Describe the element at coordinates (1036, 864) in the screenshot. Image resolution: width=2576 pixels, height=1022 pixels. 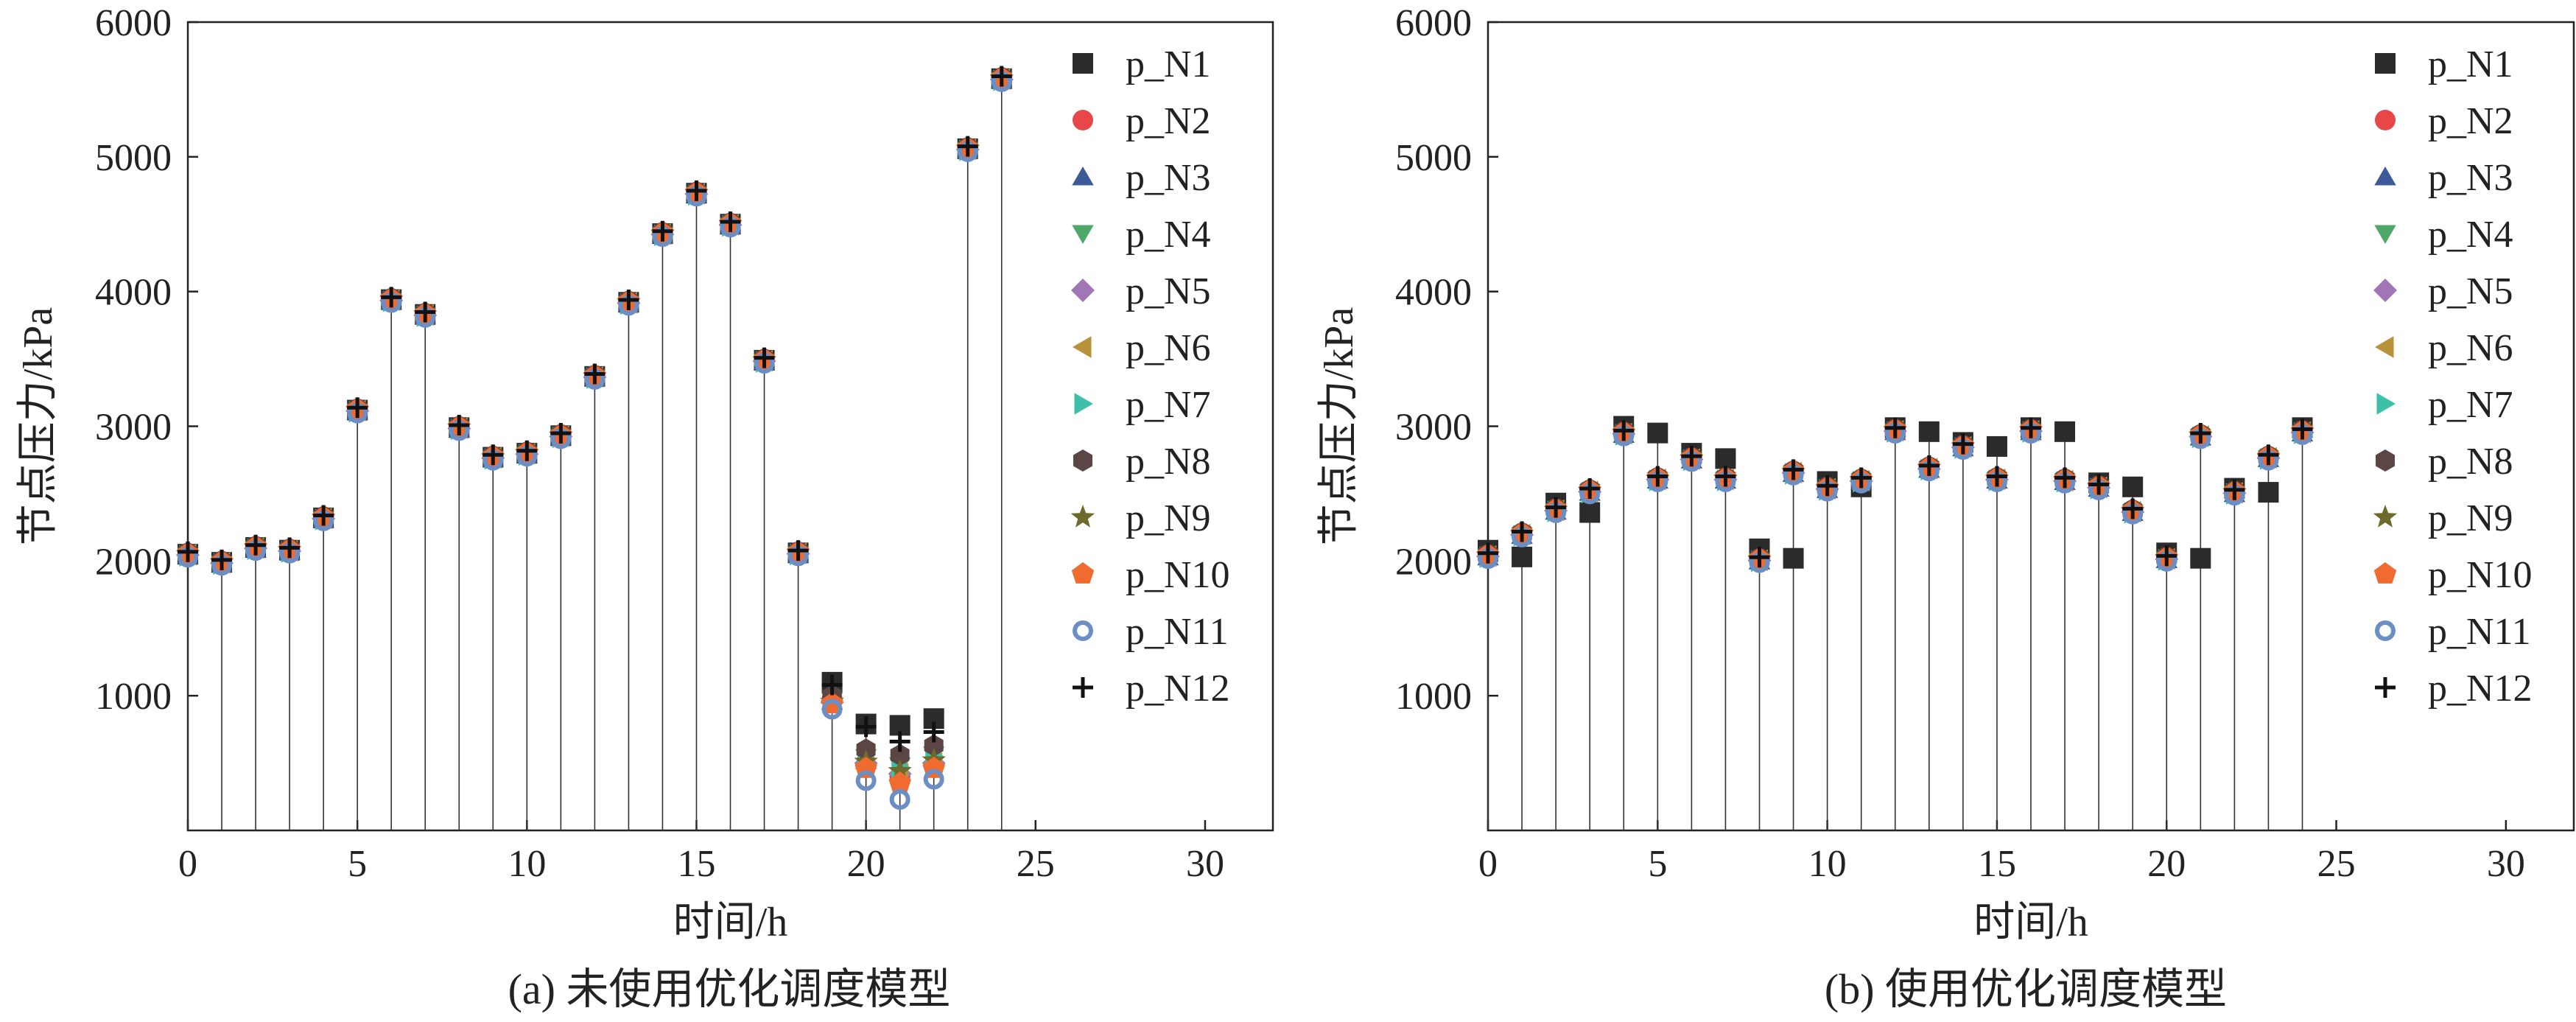
I see `x-tick-label: 25` at that location.